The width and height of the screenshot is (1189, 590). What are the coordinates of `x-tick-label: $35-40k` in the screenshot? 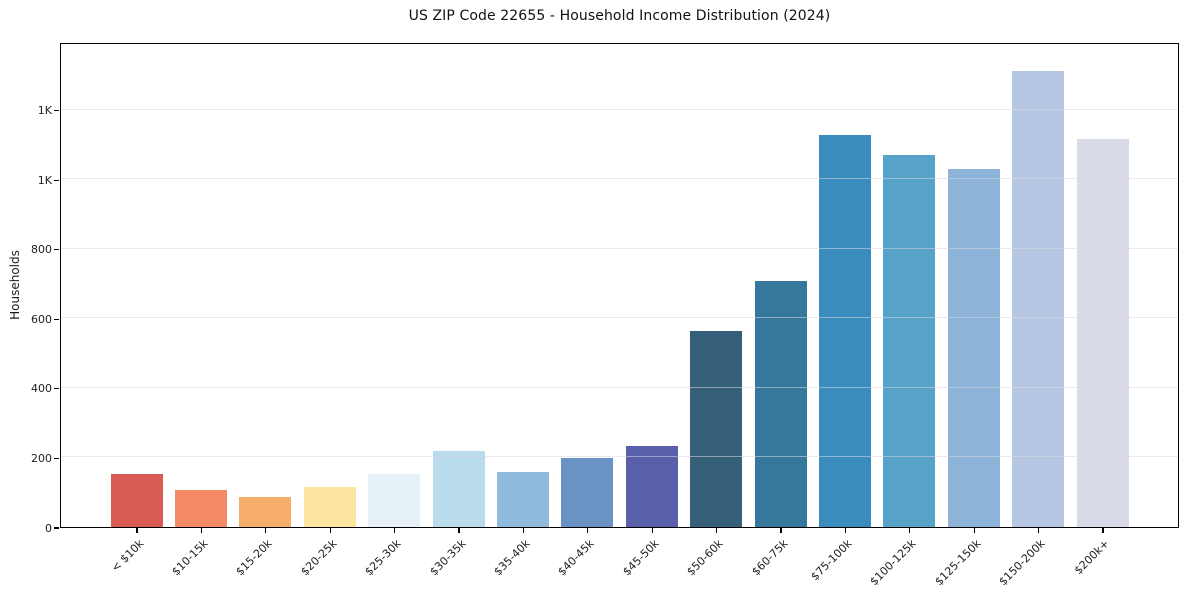 It's located at (512, 558).